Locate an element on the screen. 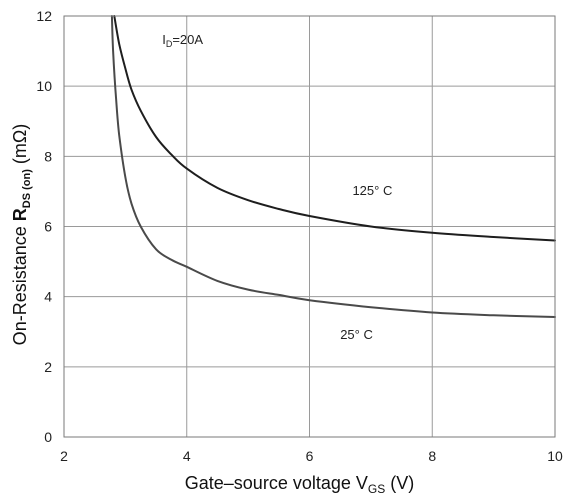  x-tick-label: 6 is located at coordinates (310, 456).